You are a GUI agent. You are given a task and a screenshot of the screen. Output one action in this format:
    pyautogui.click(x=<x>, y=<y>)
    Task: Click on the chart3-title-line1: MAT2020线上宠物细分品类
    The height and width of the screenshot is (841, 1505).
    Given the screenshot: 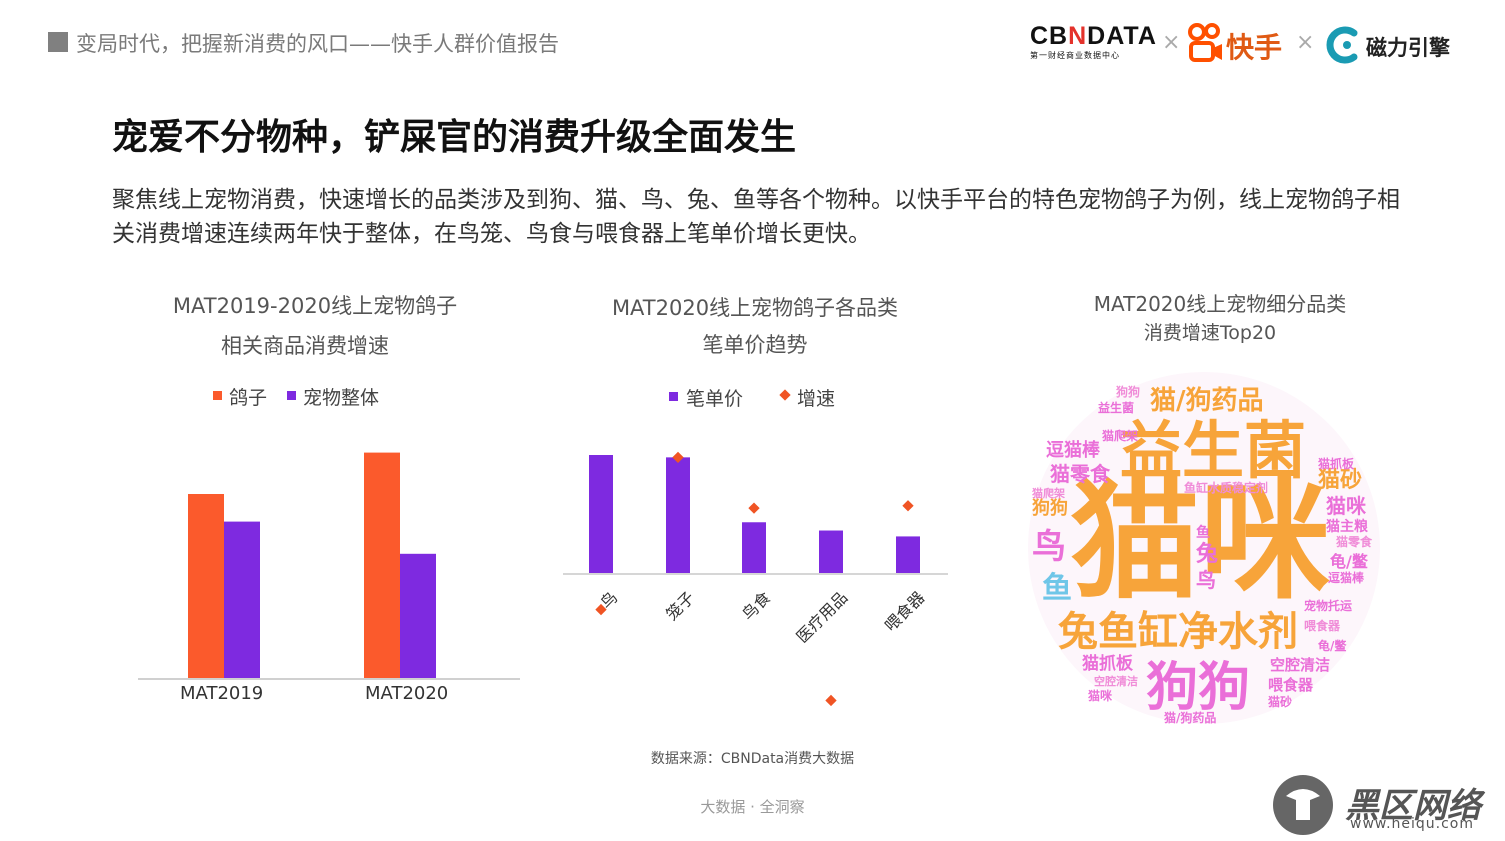 What is the action you would take?
    pyautogui.click(x=1220, y=304)
    